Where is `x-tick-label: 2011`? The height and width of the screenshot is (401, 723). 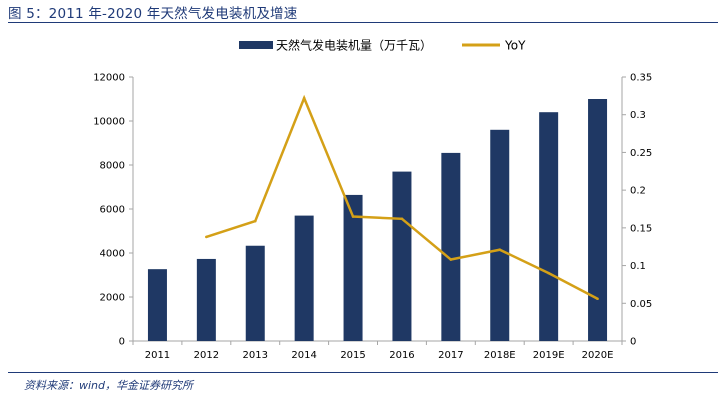 x-tick-label: 2011 is located at coordinates (157, 355).